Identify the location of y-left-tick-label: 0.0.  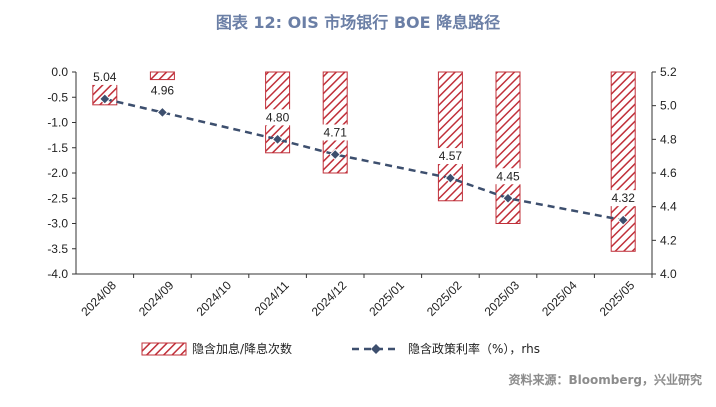
(59, 72).